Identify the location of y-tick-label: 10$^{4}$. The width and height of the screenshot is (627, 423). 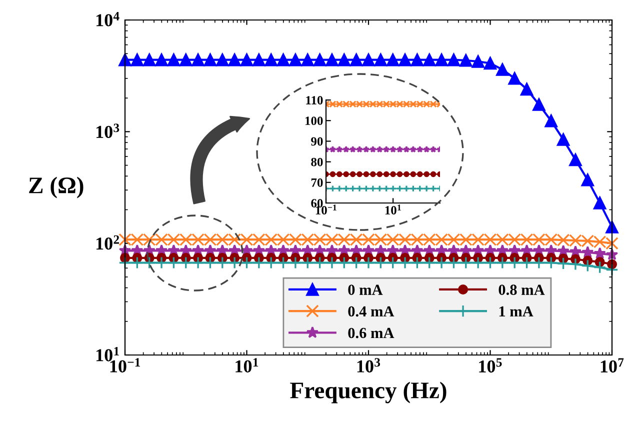
(108, 19).